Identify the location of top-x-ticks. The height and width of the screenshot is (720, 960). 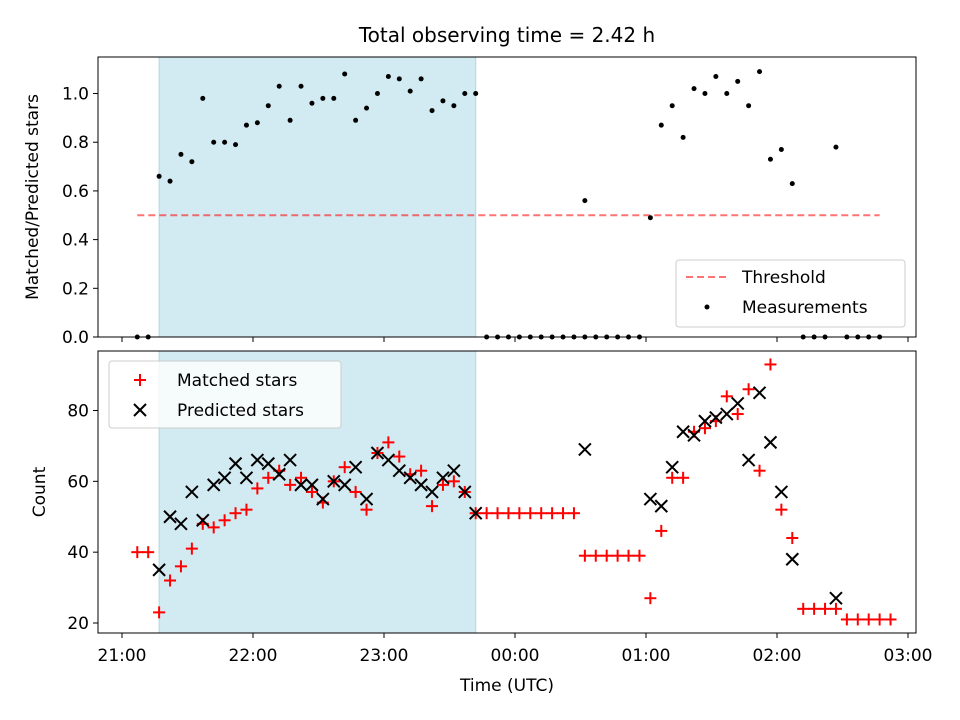
(515, 339).